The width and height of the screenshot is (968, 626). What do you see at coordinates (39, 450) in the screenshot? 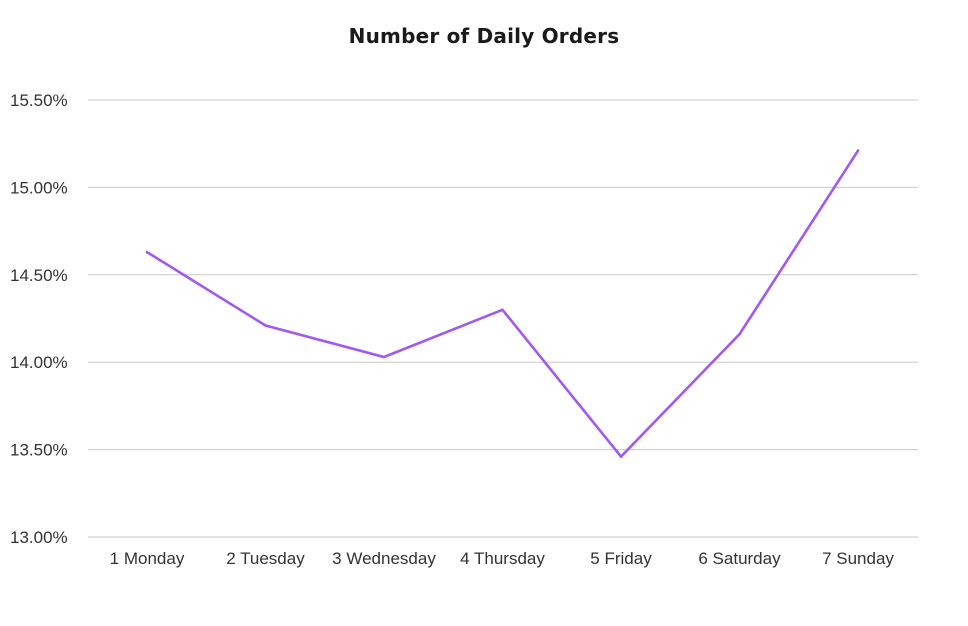
I see `y-tick-label: 13.50%` at bounding box center [39, 450].